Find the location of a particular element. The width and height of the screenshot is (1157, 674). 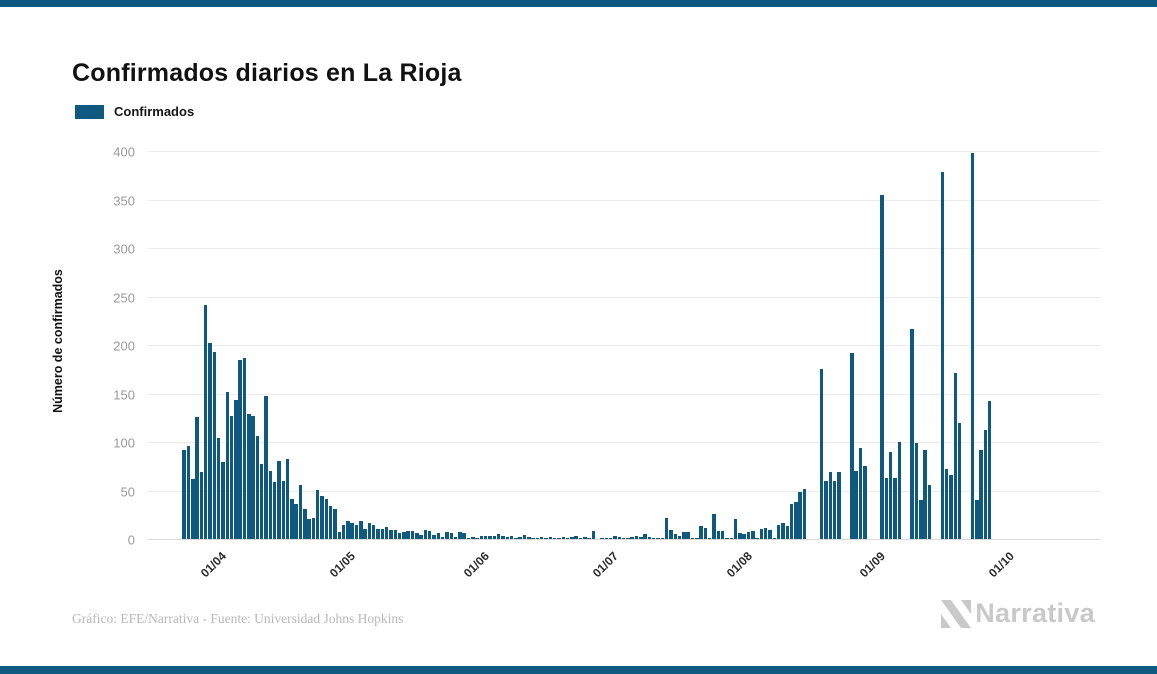

chart-title: Confirmados diarios en La Rioja is located at coordinates (267, 72).